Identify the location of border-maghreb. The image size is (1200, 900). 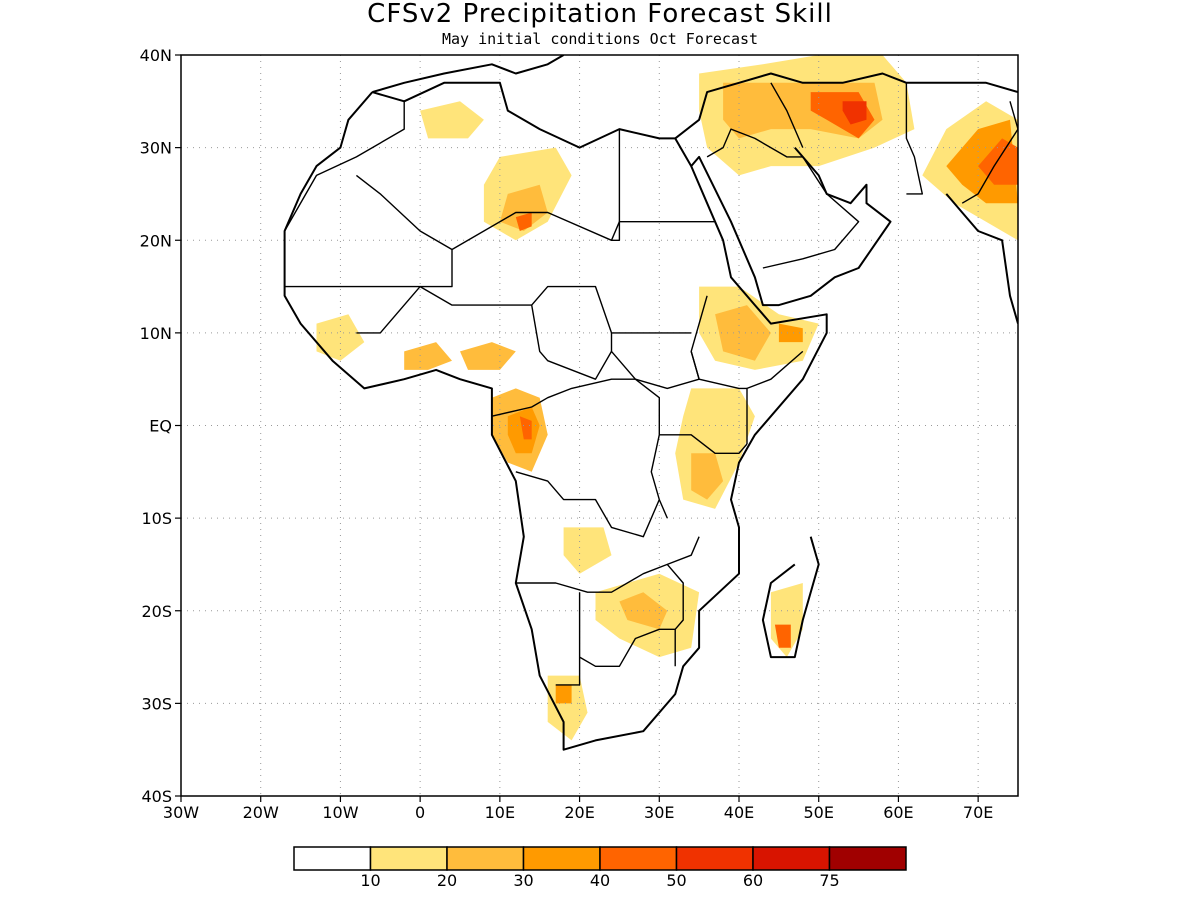
(344, 166).